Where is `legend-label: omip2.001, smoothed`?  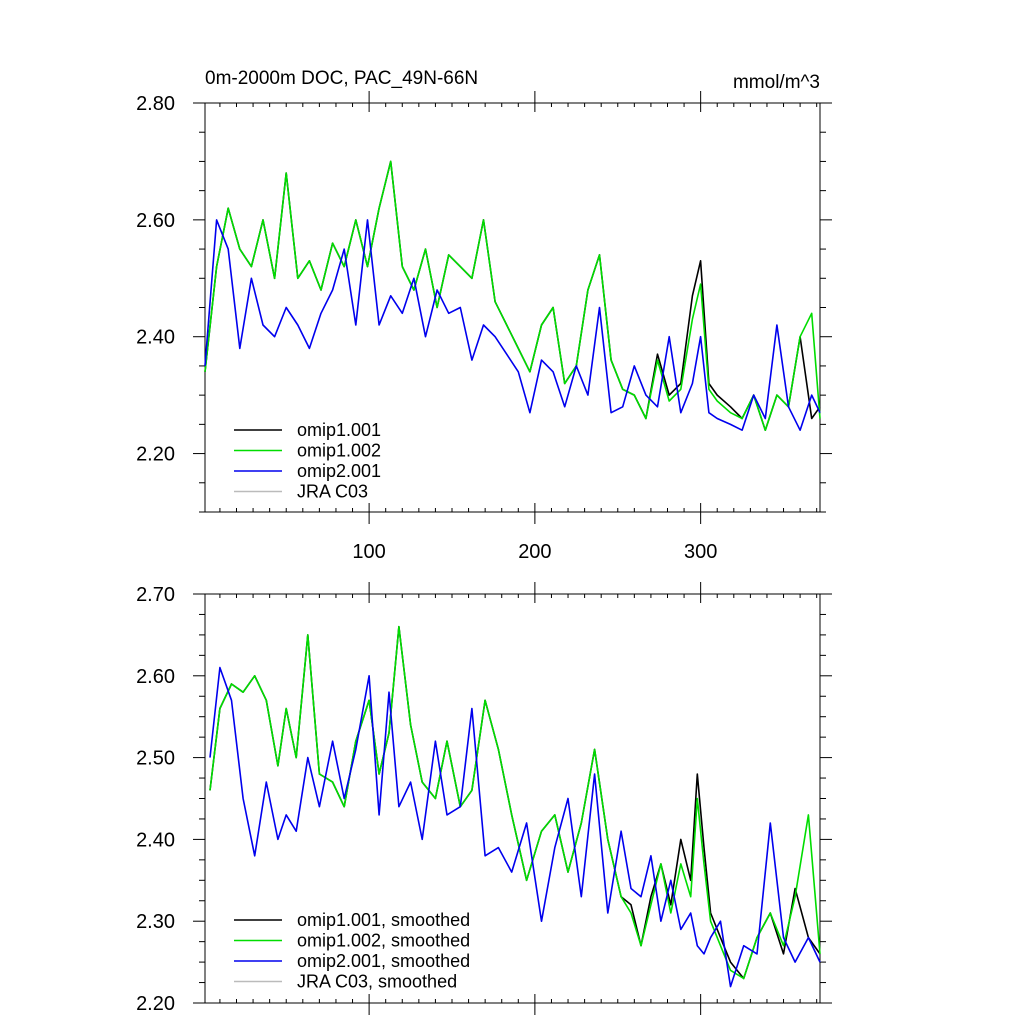 legend-label: omip2.001, smoothed is located at coordinates (383, 961).